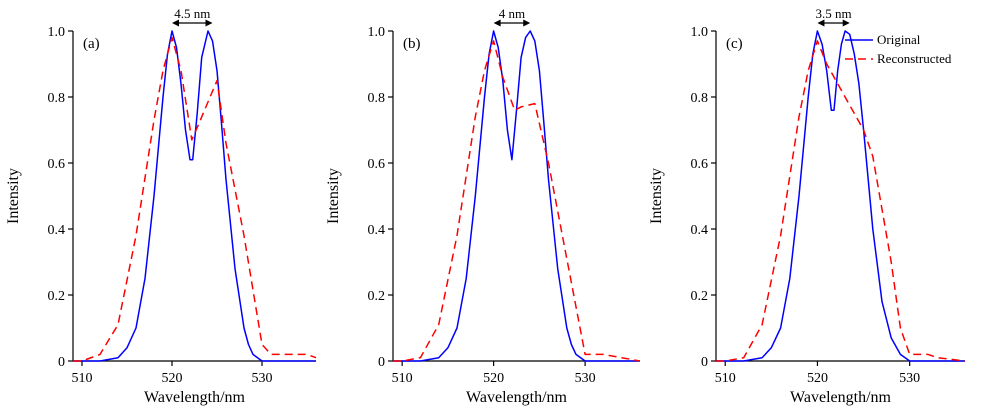 Image resolution: width=1000 pixels, height=408 pixels. Describe the element at coordinates (899, 39) in the screenshot. I see `legend-label: Original` at that location.